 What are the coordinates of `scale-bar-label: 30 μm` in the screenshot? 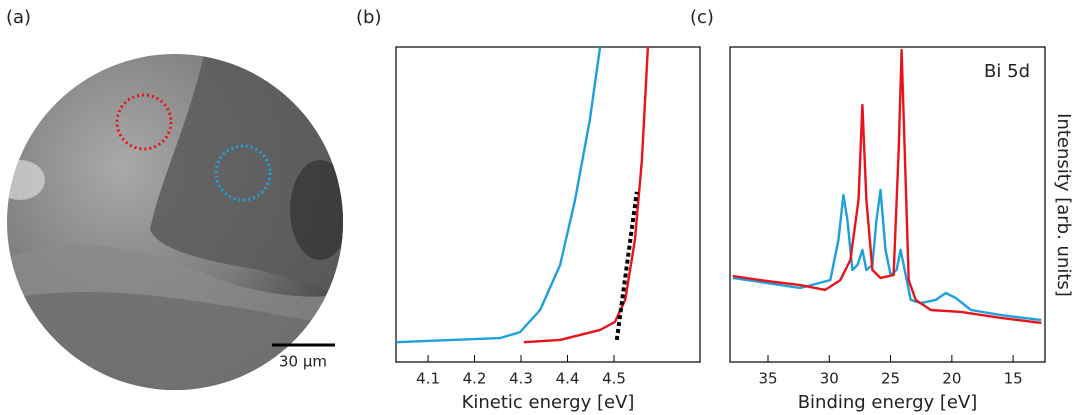 It's located at (303, 362).